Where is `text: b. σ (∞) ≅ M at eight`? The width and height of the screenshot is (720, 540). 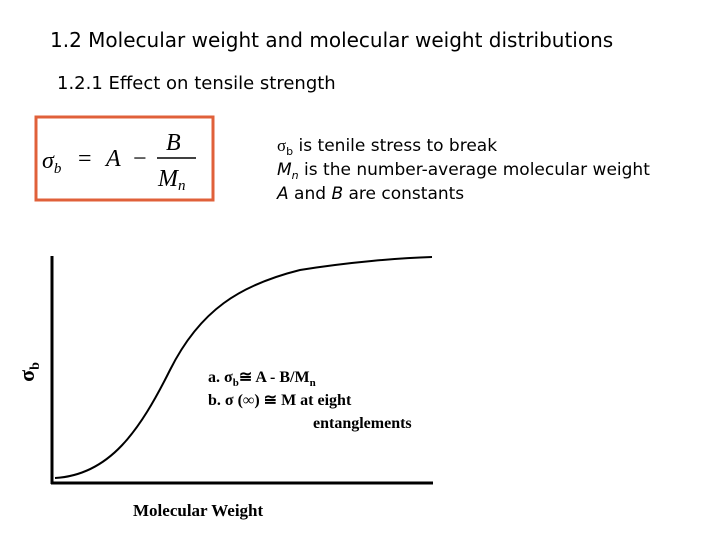 text: b. σ (∞) ≅ M at eight is located at coordinates (280, 400).